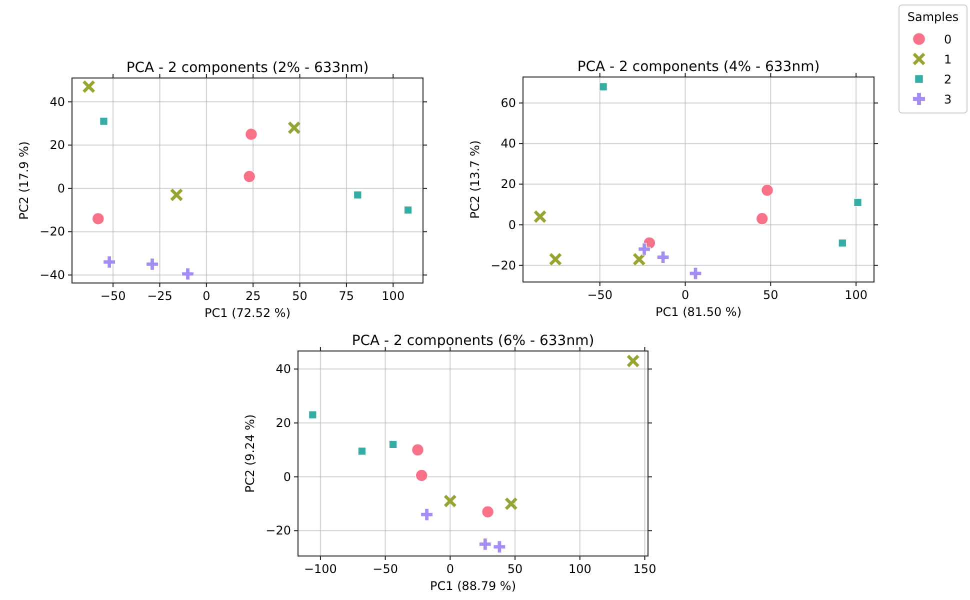 This screenshot has height=600, width=970. What do you see at coordinates (52, 275) in the screenshot?
I see `y-tick-label: −40` at bounding box center [52, 275].